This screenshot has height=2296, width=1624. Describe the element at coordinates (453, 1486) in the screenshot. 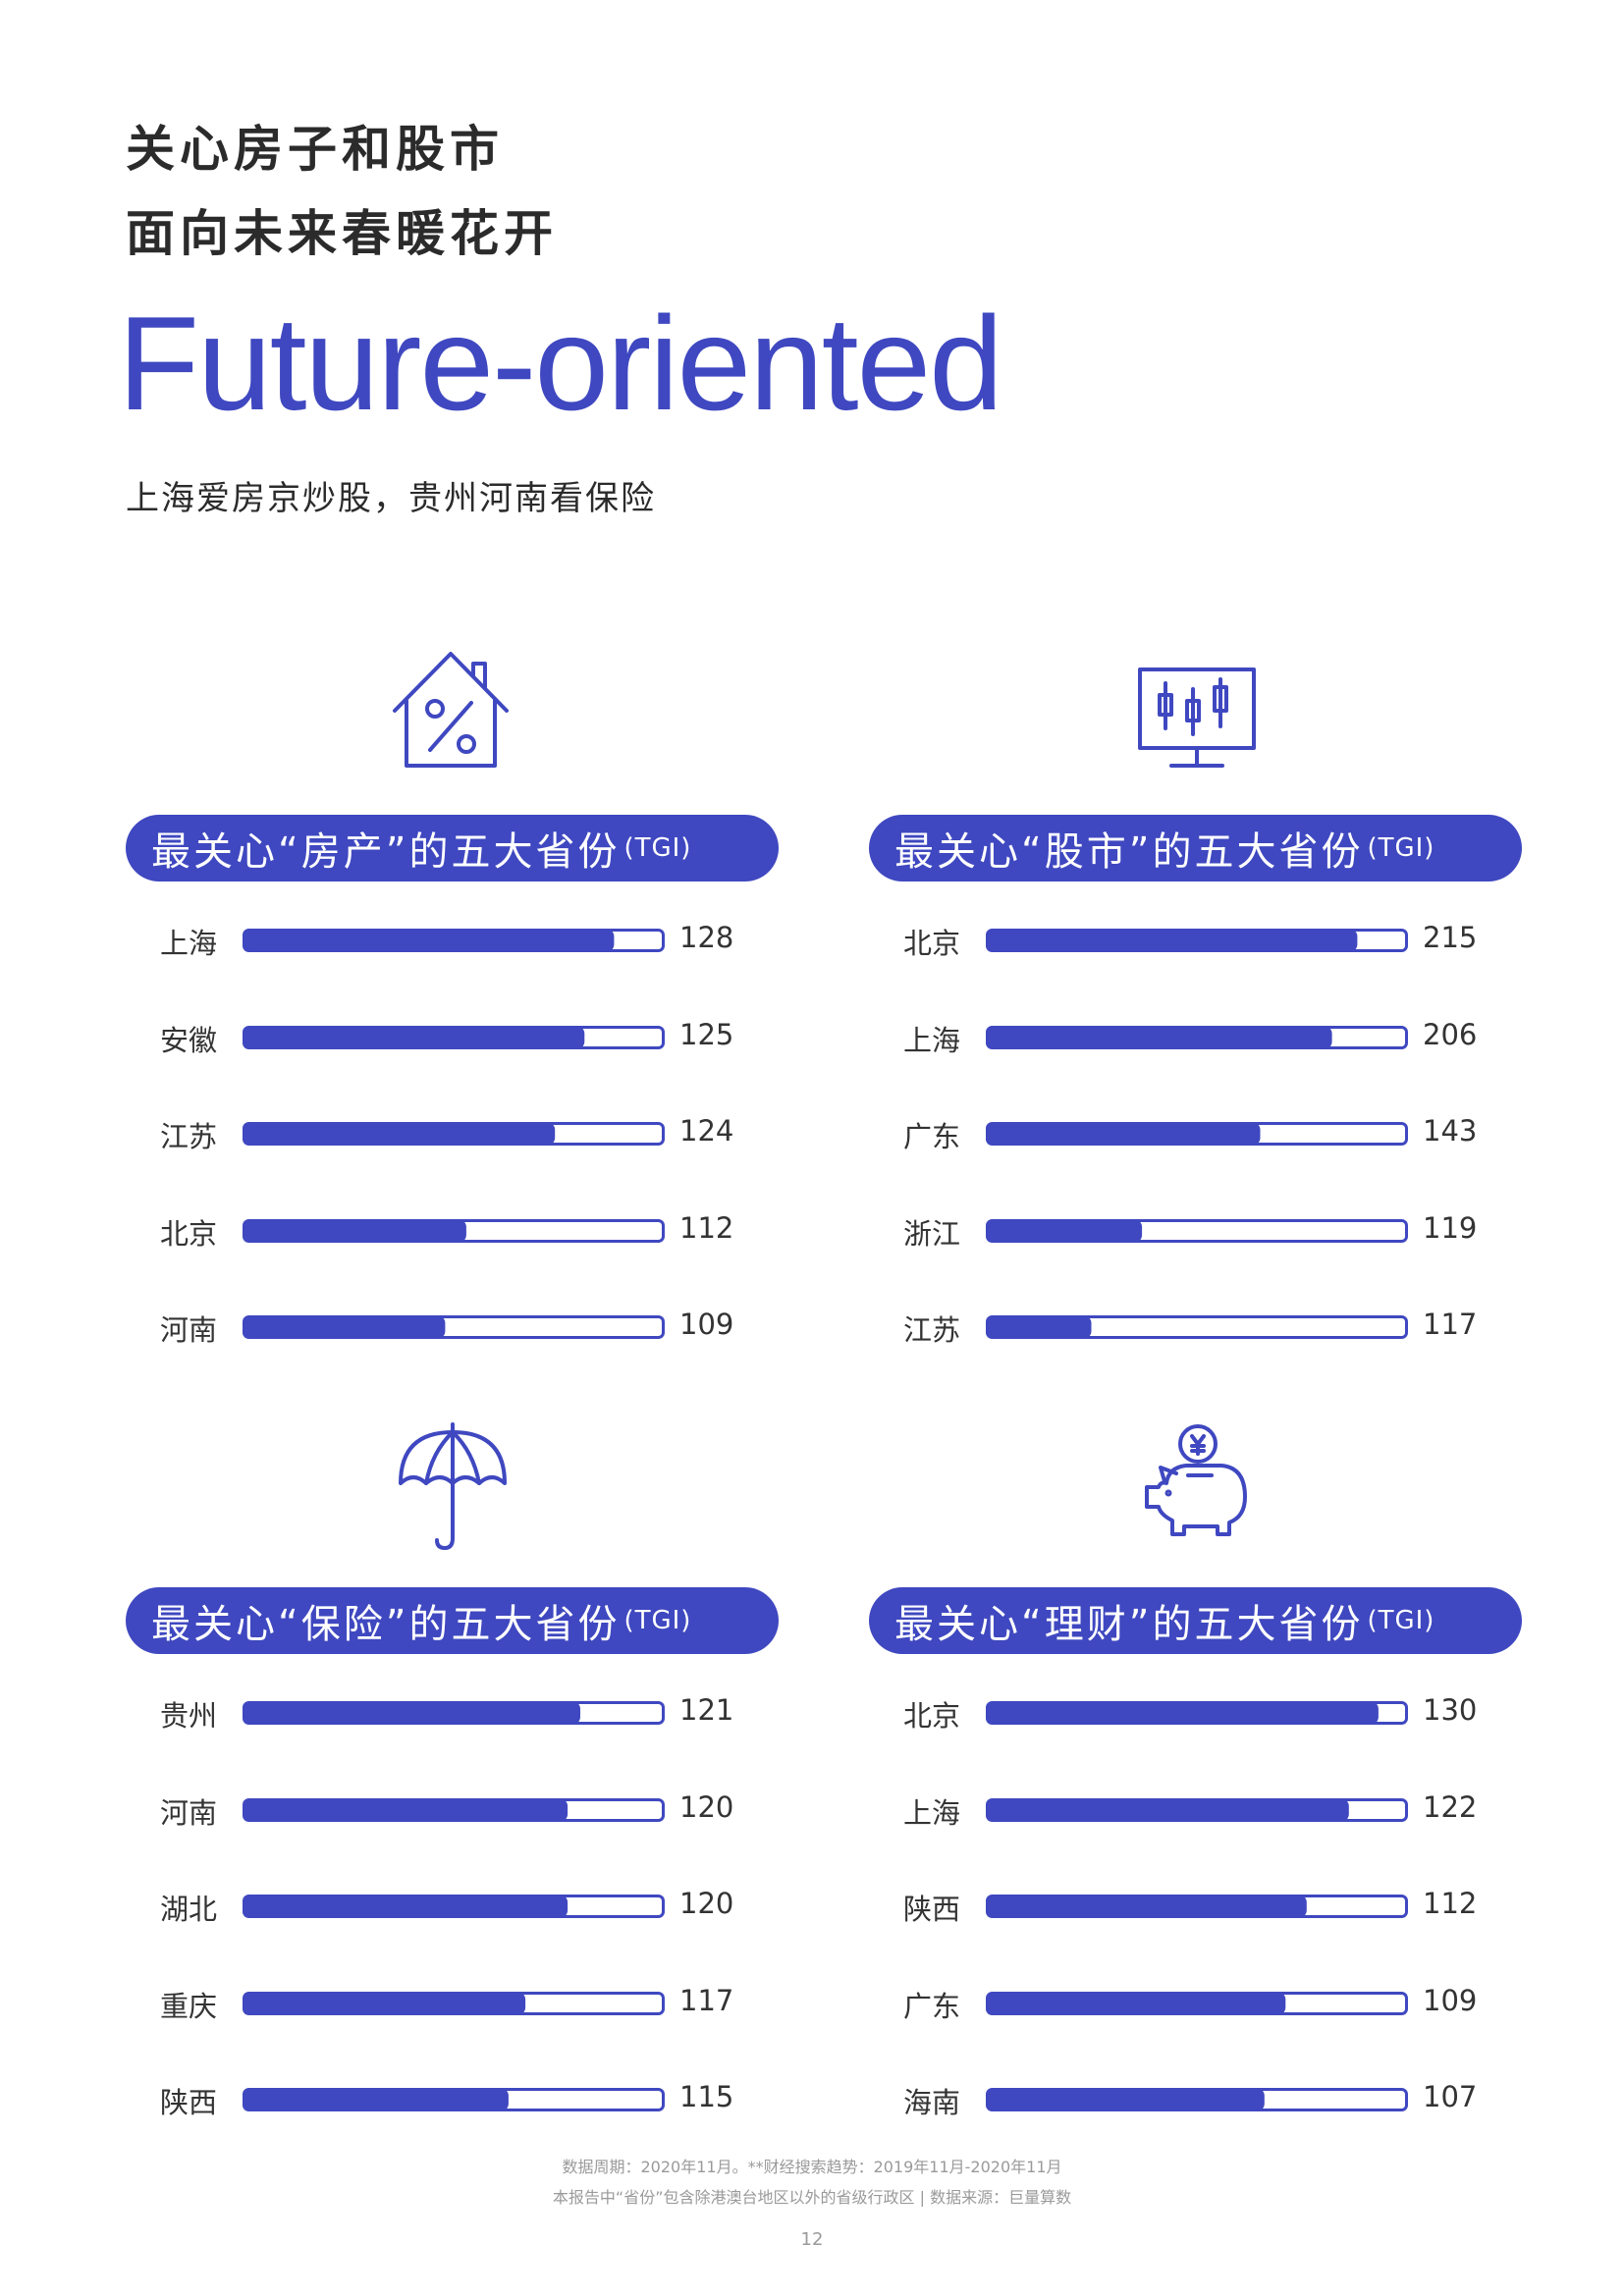

I see `umbrella-icon` at that location.